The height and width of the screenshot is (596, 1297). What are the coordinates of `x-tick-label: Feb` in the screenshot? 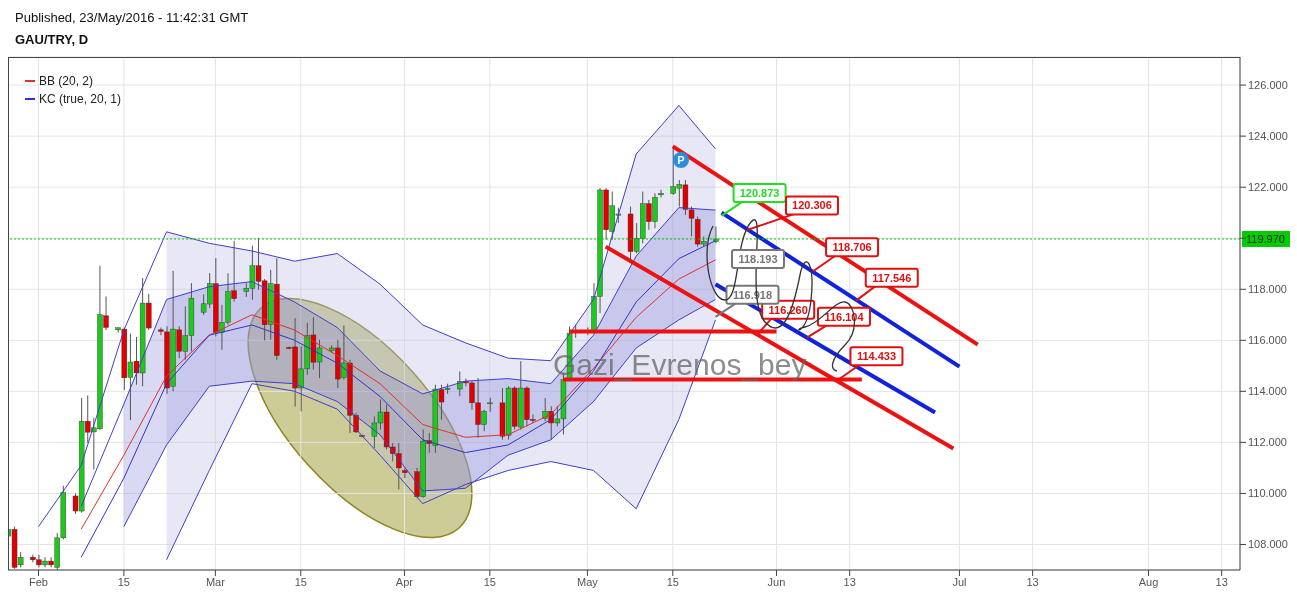 It's located at (38, 581).